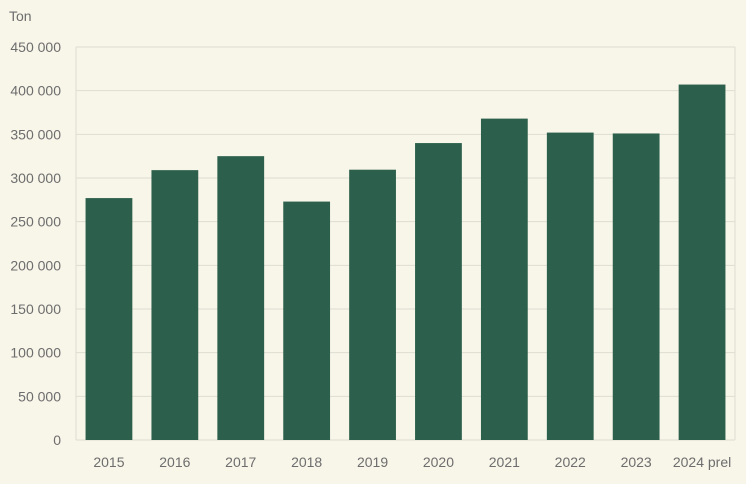 Image resolution: width=746 pixels, height=484 pixels. What do you see at coordinates (35, 134) in the screenshot?
I see `y-tick-label: 350 000` at bounding box center [35, 134].